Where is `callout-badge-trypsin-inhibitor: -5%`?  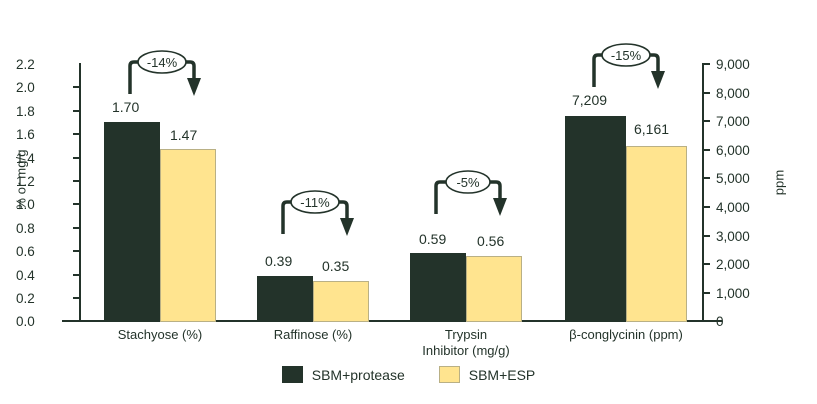 callout-badge-trypsin-inhibitor: -5% is located at coordinates (468, 182).